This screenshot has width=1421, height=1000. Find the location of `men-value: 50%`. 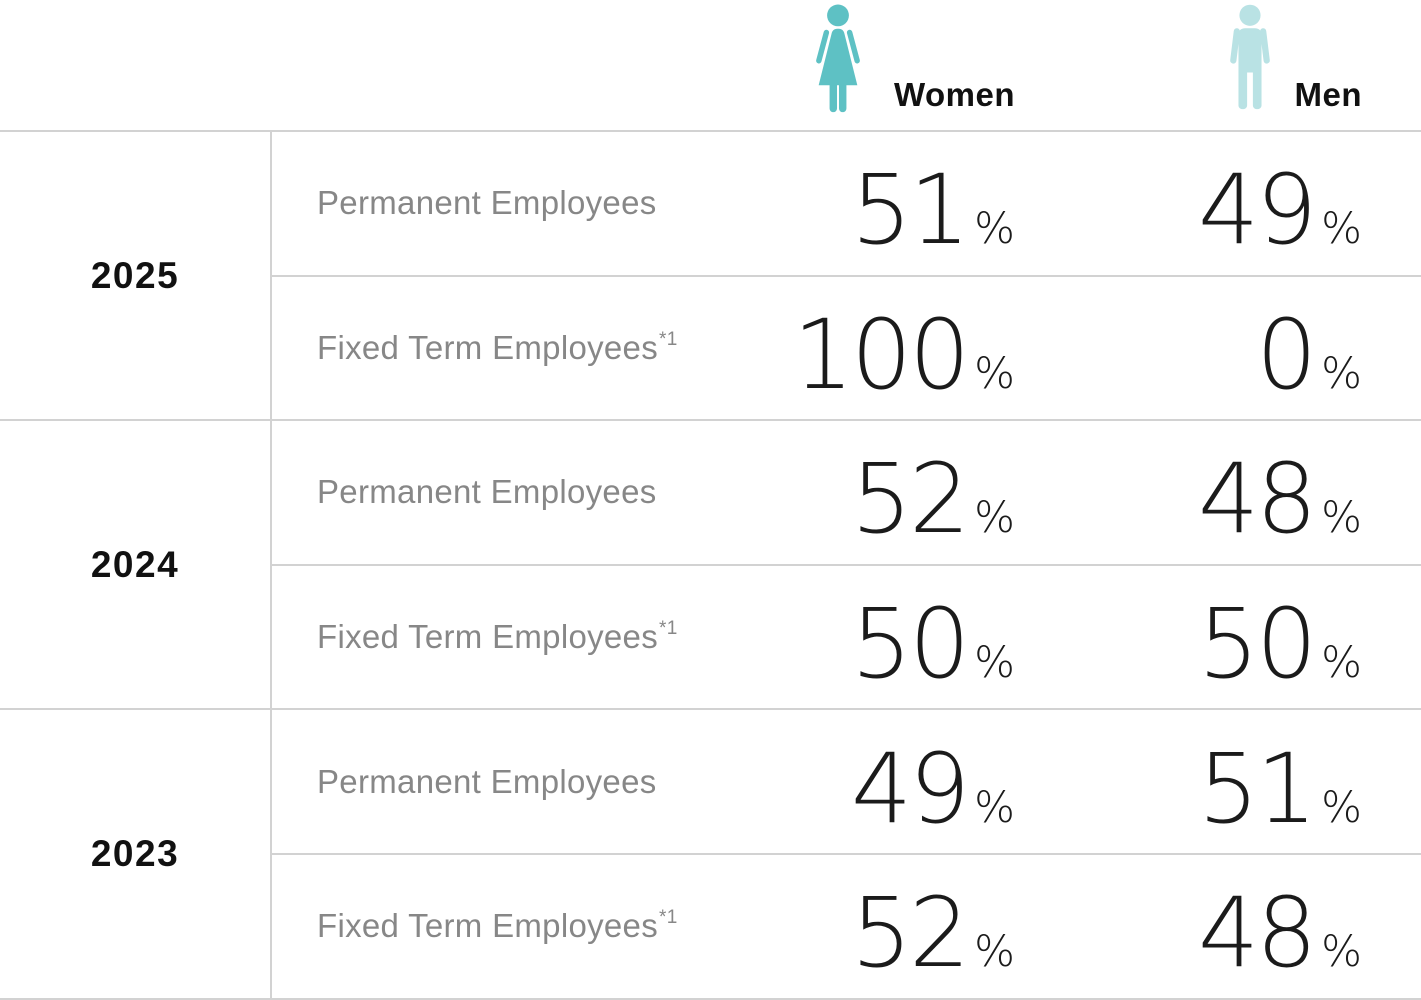

men-value: 50% is located at coordinates (1279, 644).